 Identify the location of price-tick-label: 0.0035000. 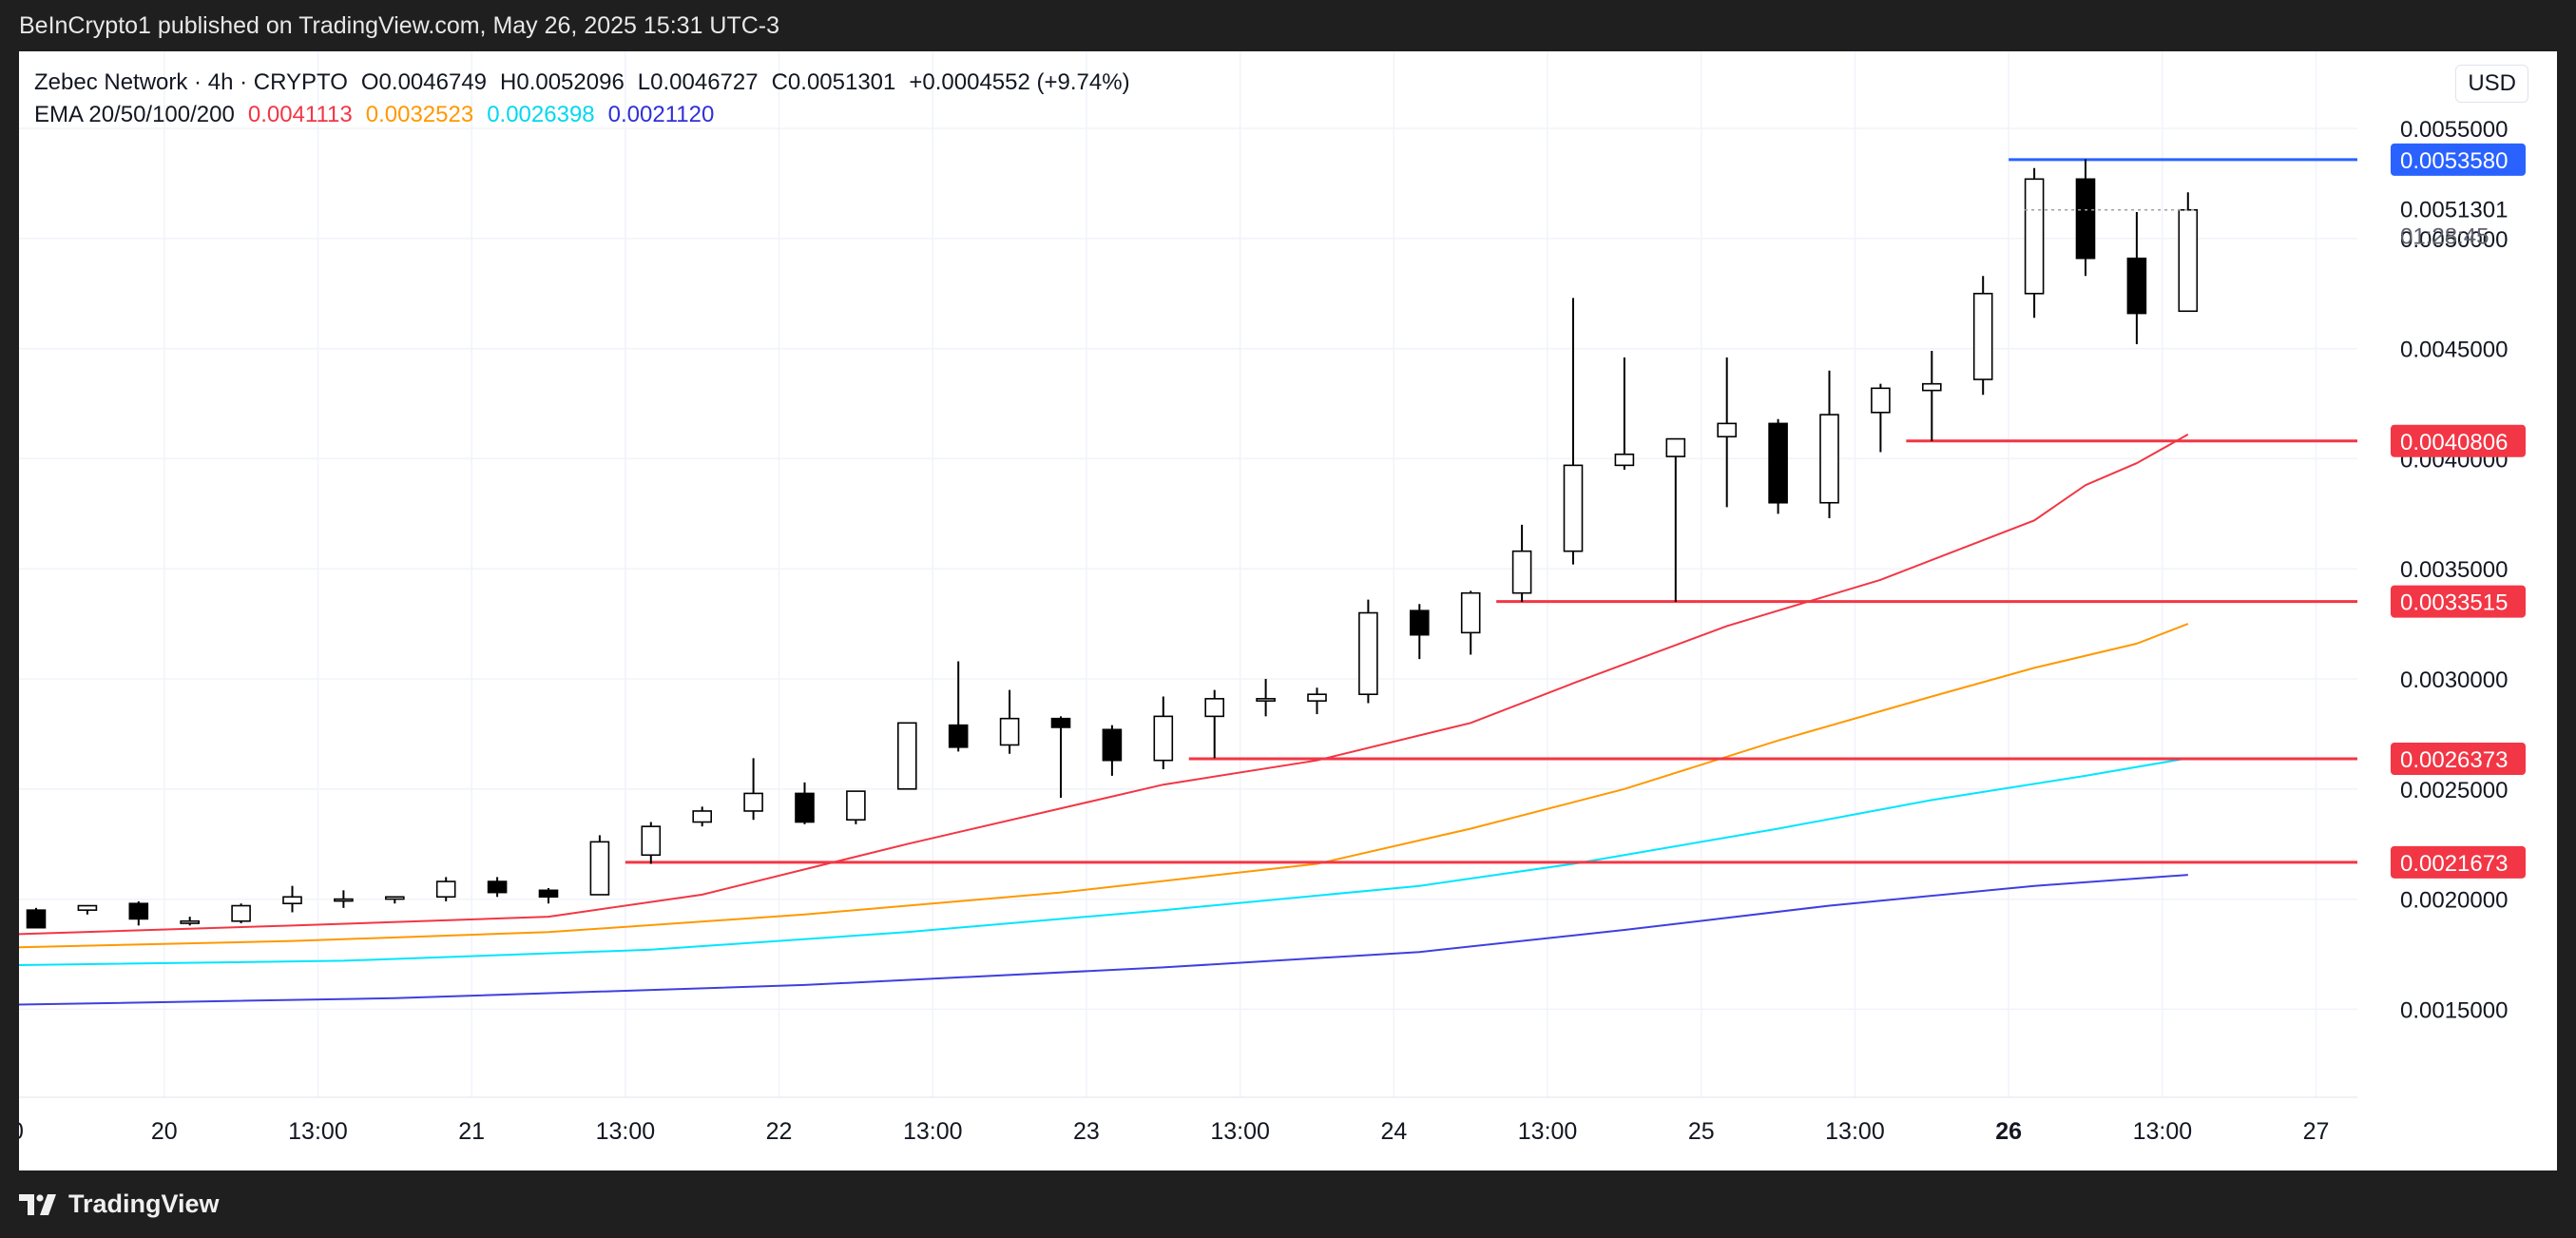
(2454, 570).